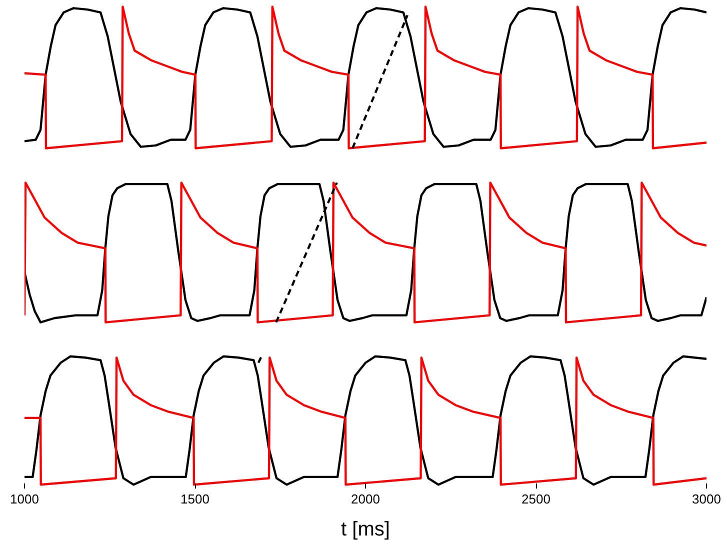  Describe the element at coordinates (536, 499) in the screenshot. I see `x-tick-label: 2500` at that location.